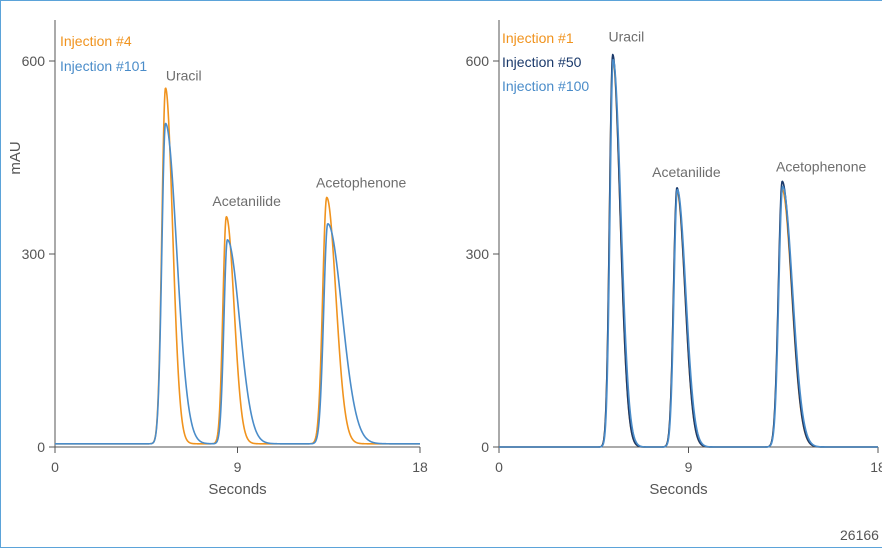  Describe the element at coordinates (15, 157) in the screenshot. I see `y-axis-label: mAU` at that location.